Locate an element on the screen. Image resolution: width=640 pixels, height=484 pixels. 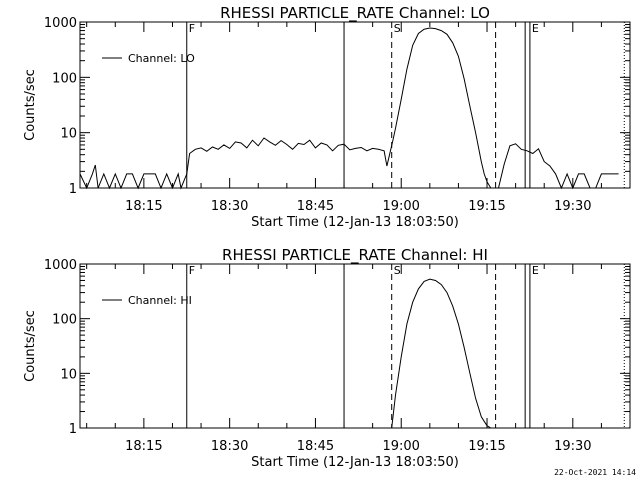
chart-title: RHESSI PARTICLE_RATE Channel: LO is located at coordinates (355, 13).